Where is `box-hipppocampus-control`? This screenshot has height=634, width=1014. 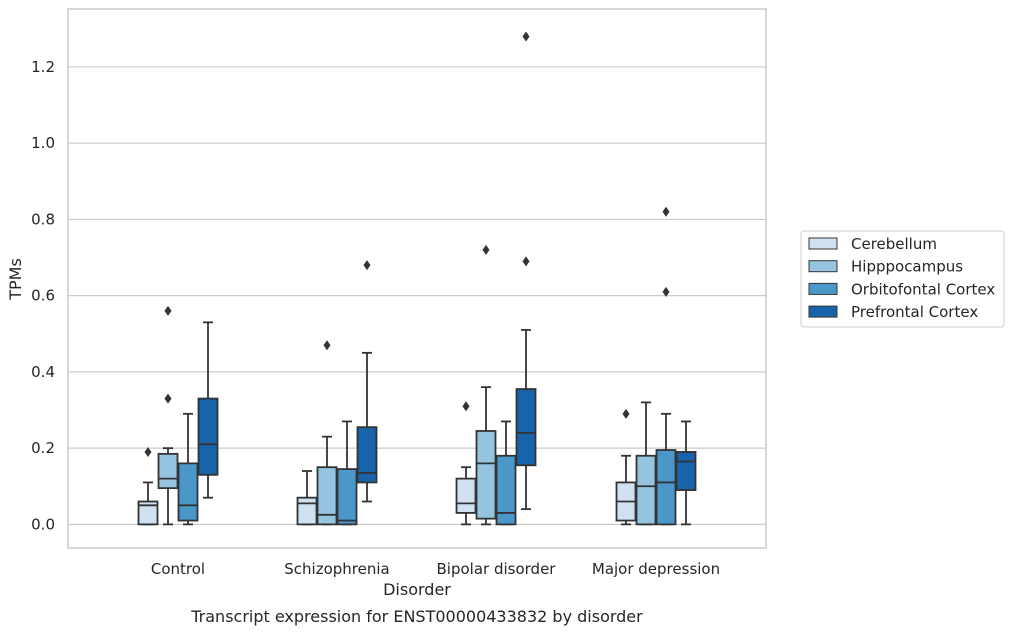 box-hipppocampus-control is located at coordinates (168, 415).